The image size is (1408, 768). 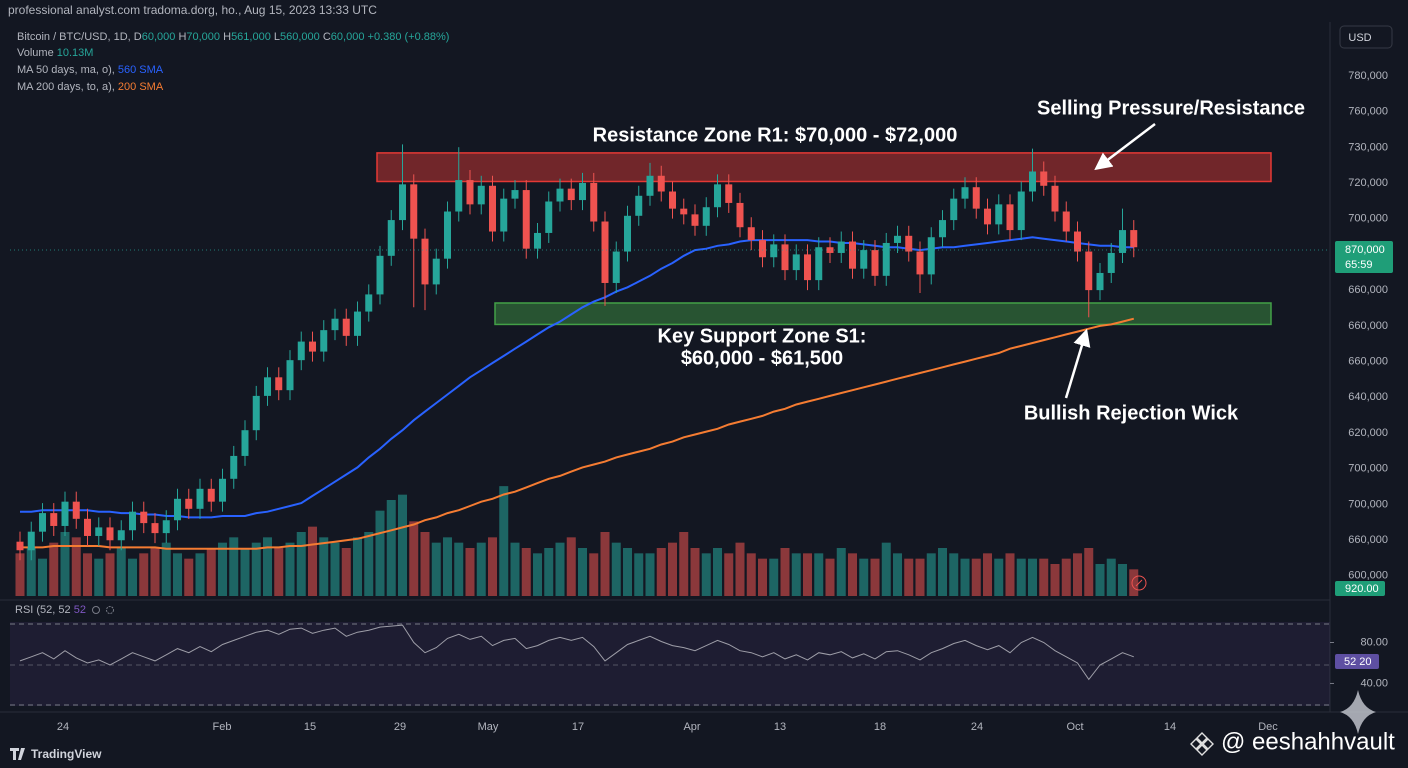 I want to click on currency-button-frame, so click(x=1366, y=37).